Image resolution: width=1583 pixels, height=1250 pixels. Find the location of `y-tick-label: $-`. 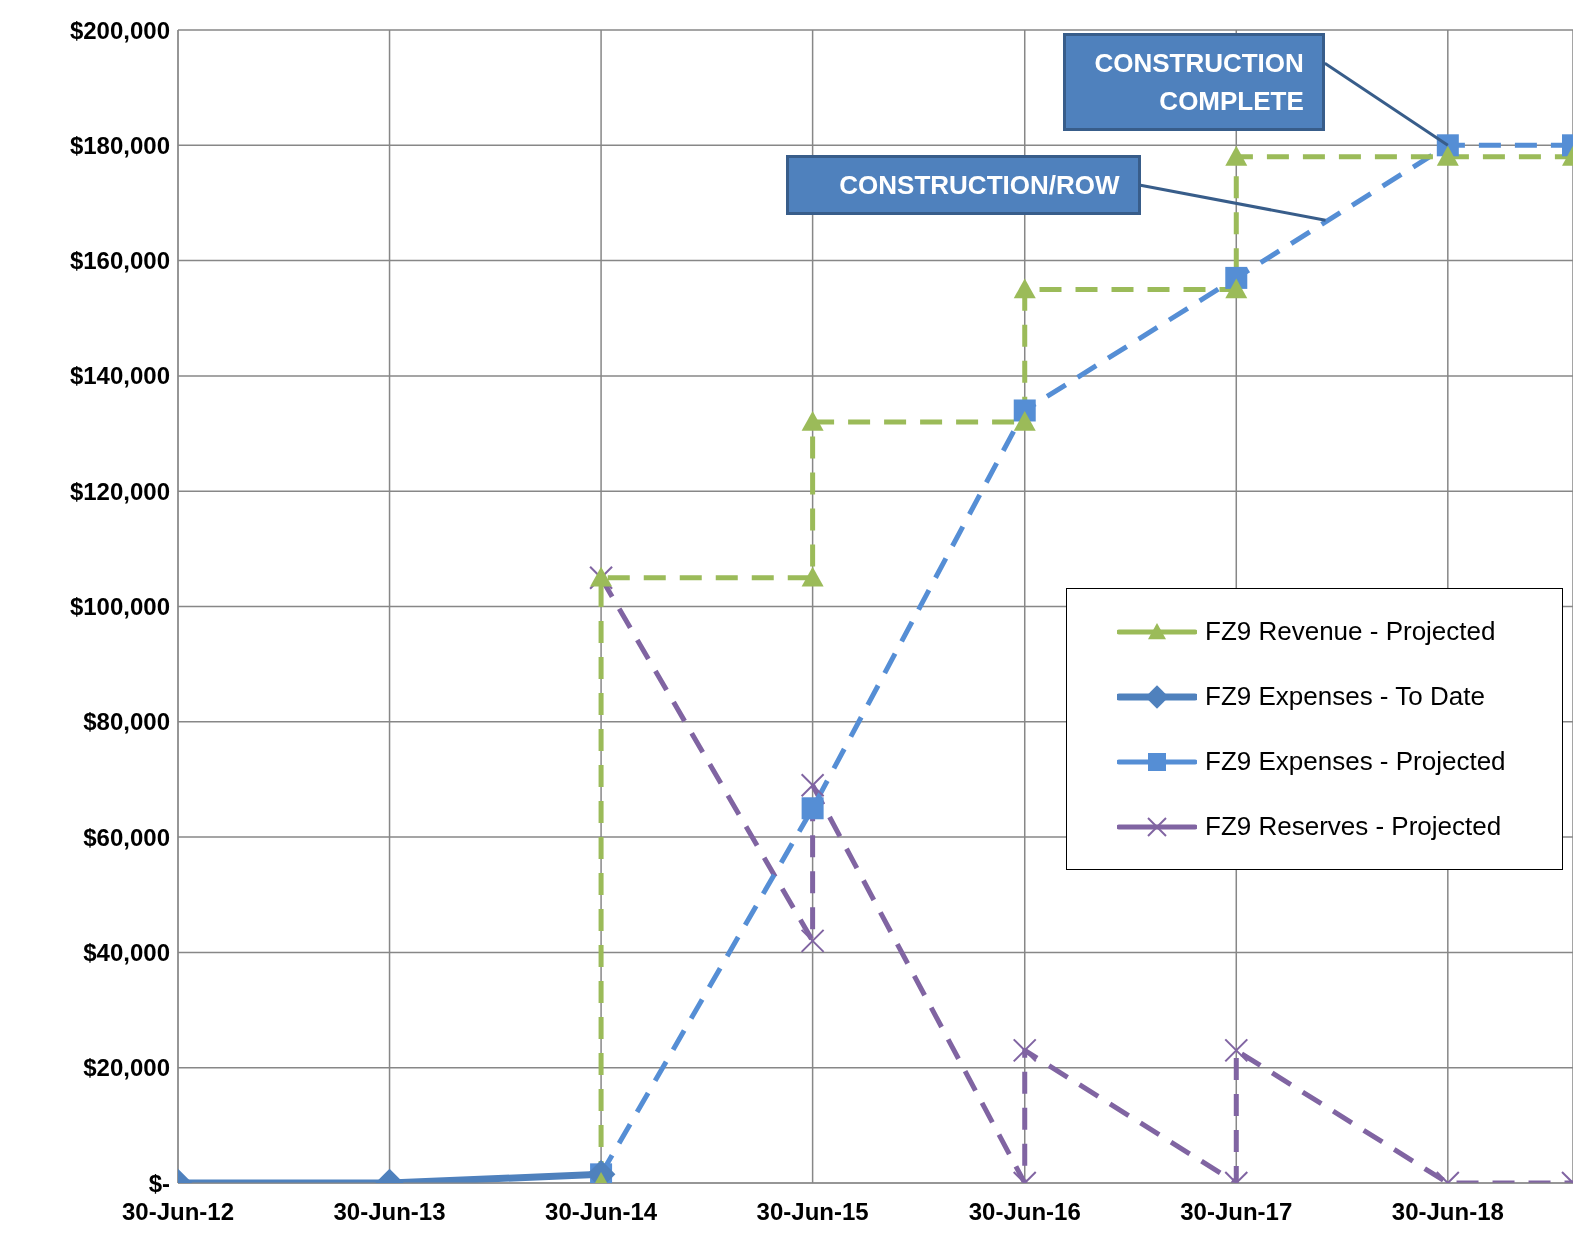

y-tick-label: $- is located at coordinates (159, 1183).